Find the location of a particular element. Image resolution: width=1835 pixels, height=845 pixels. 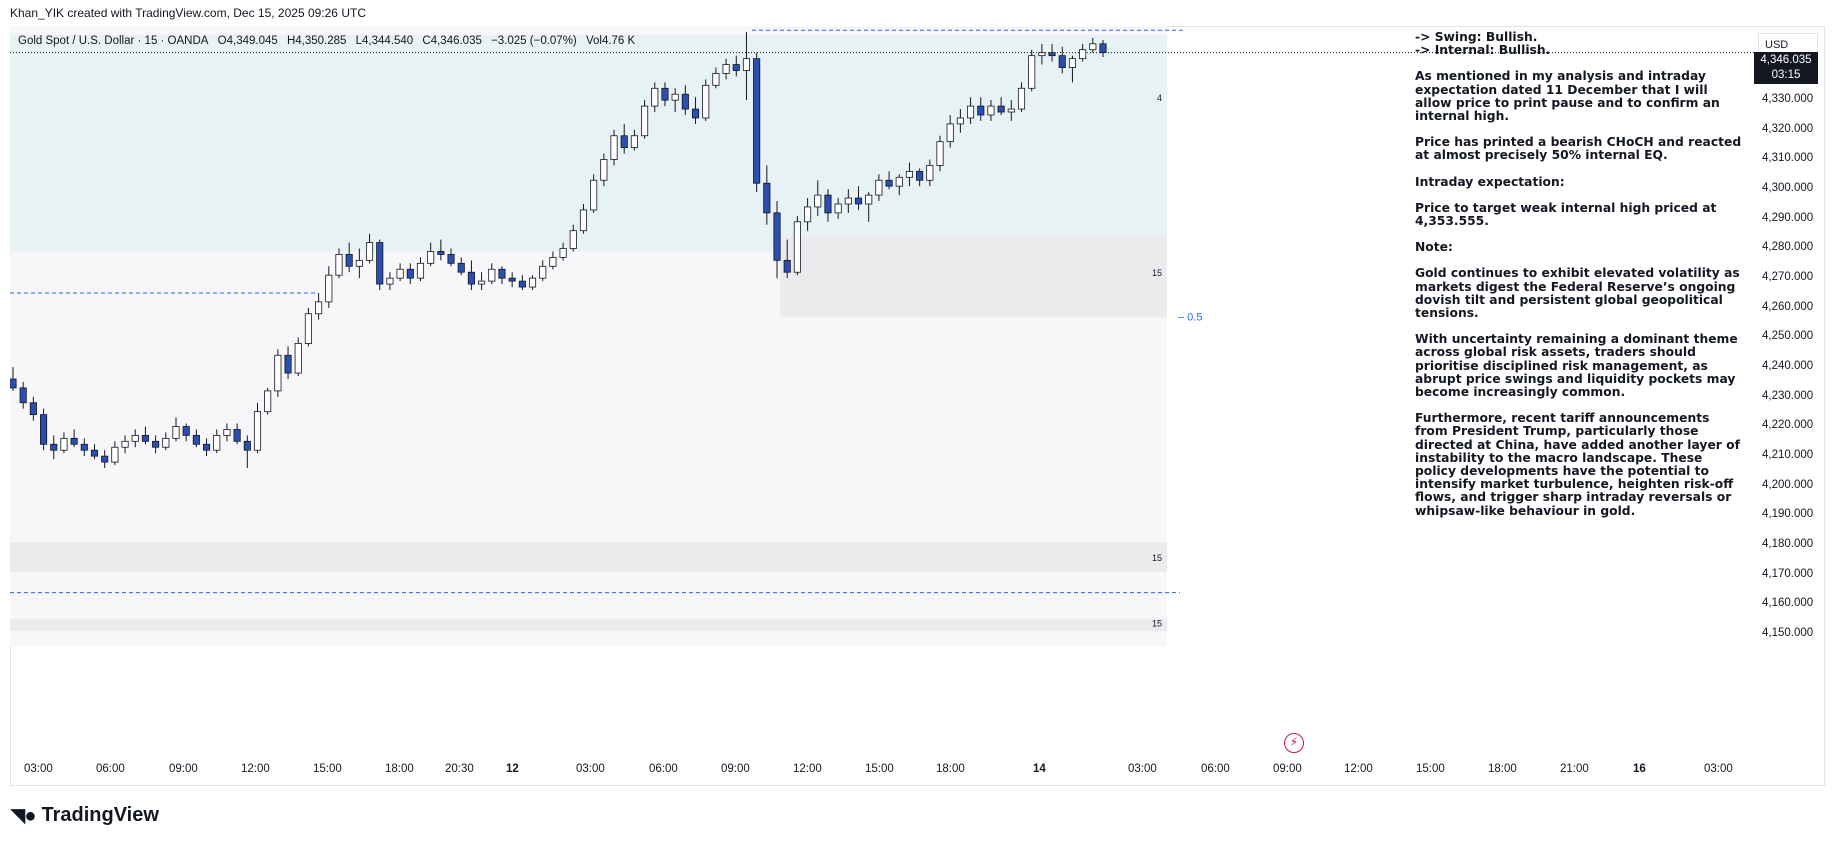

y-tick-label: 4,260.000 is located at coordinates (1788, 306).